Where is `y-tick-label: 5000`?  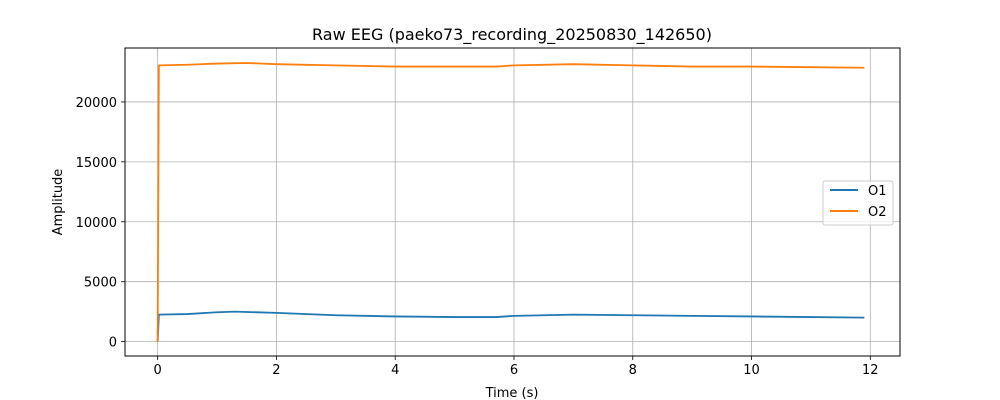
y-tick-label: 5000 is located at coordinates (100, 283).